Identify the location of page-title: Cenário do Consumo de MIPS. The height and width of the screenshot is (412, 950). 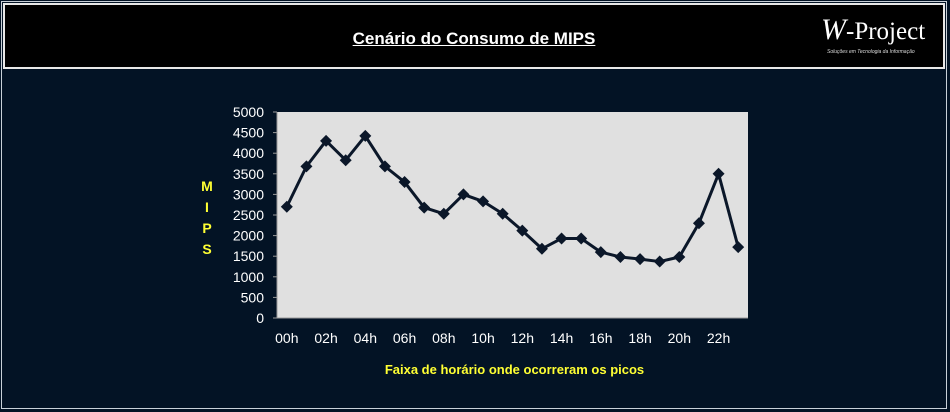
(474, 38).